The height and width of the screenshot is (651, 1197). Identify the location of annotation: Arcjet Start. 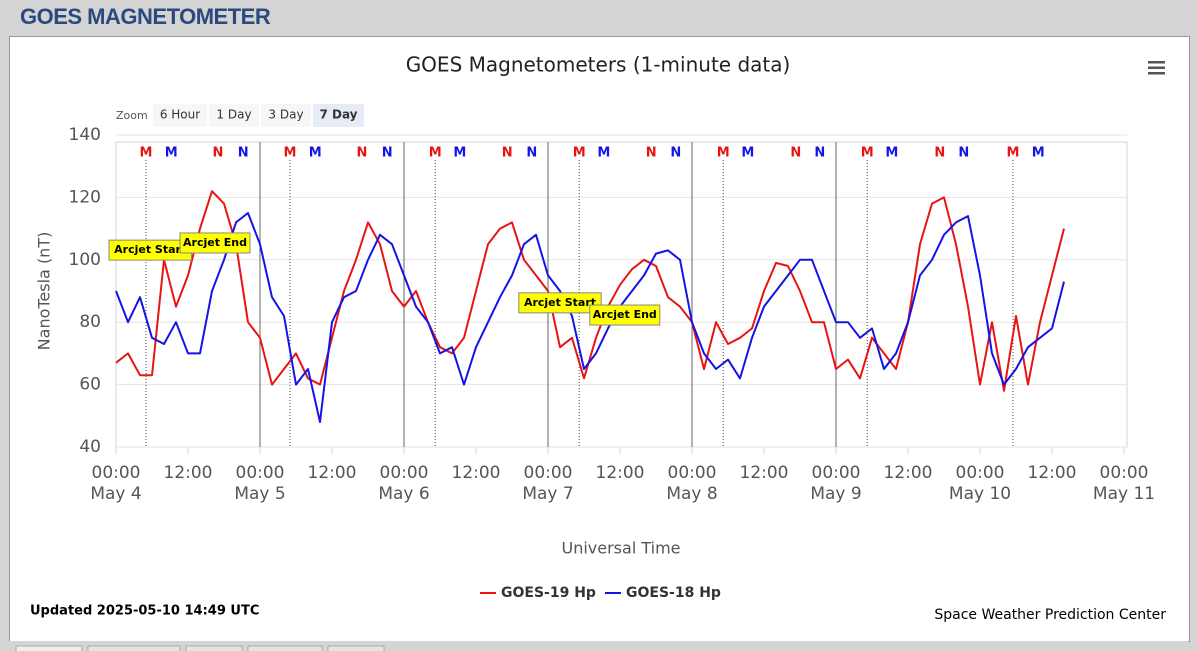
(560, 303).